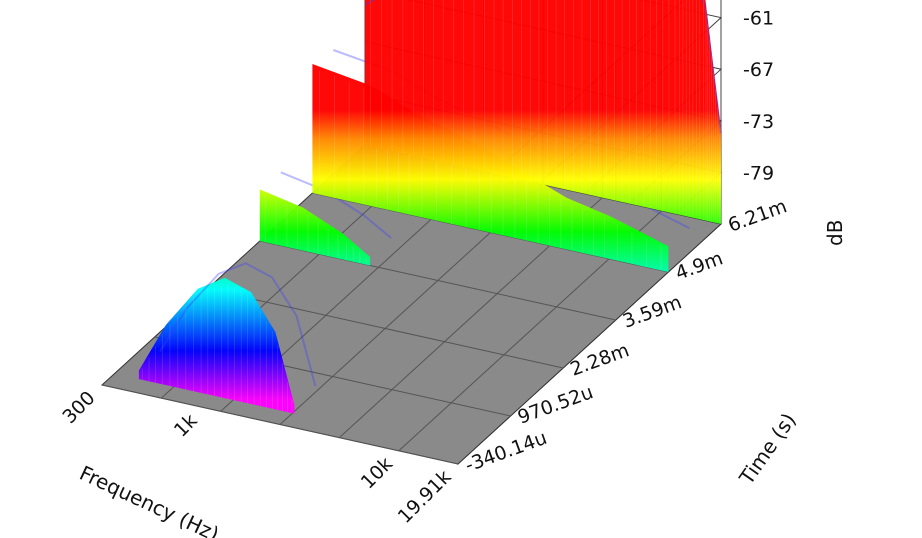  Describe the element at coordinates (758, 173) in the screenshot. I see `z-tick-label: -79` at that location.